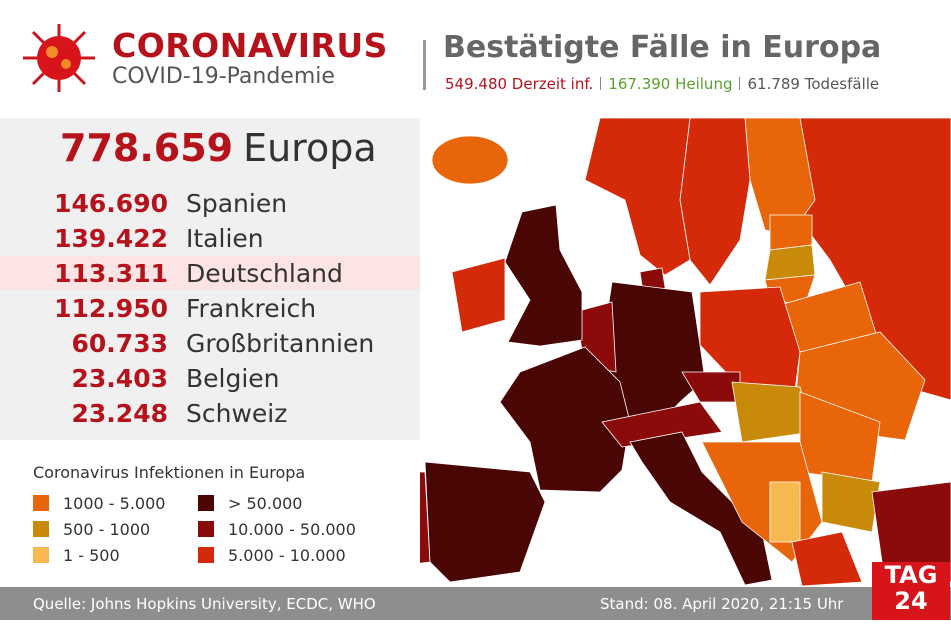 Image resolution: width=951 pixels, height=634 pixels. Describe the element at coordinates (565, 419) in the screenshot. I see `france` at that location.